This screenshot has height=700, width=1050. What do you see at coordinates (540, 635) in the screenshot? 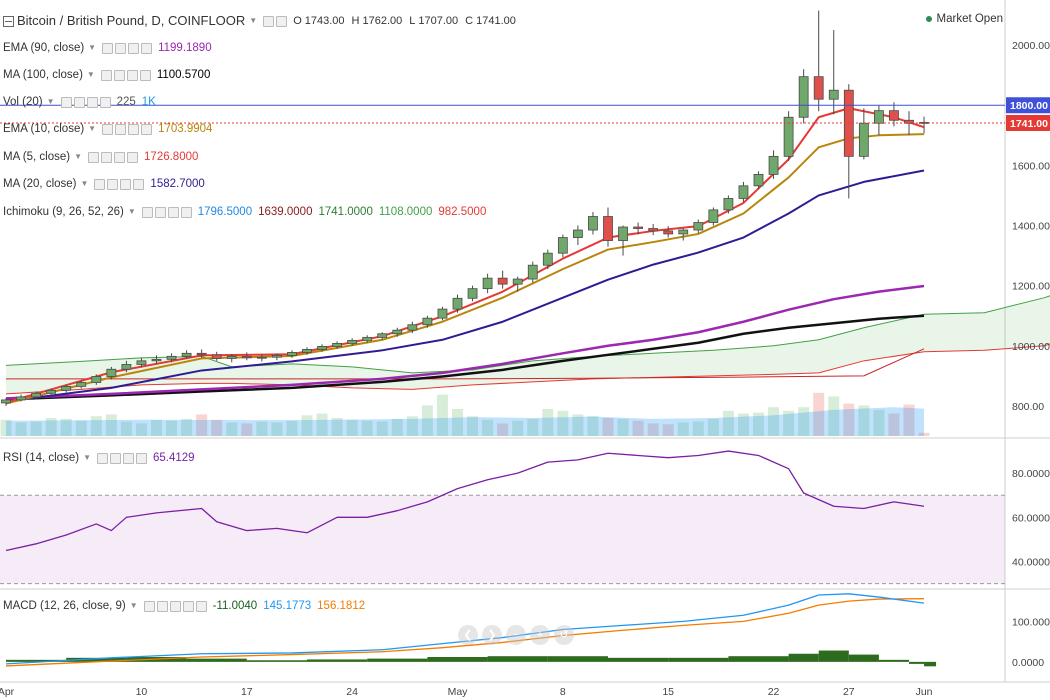
I see `nav-control-button: +` at bounding box center [540, 635].